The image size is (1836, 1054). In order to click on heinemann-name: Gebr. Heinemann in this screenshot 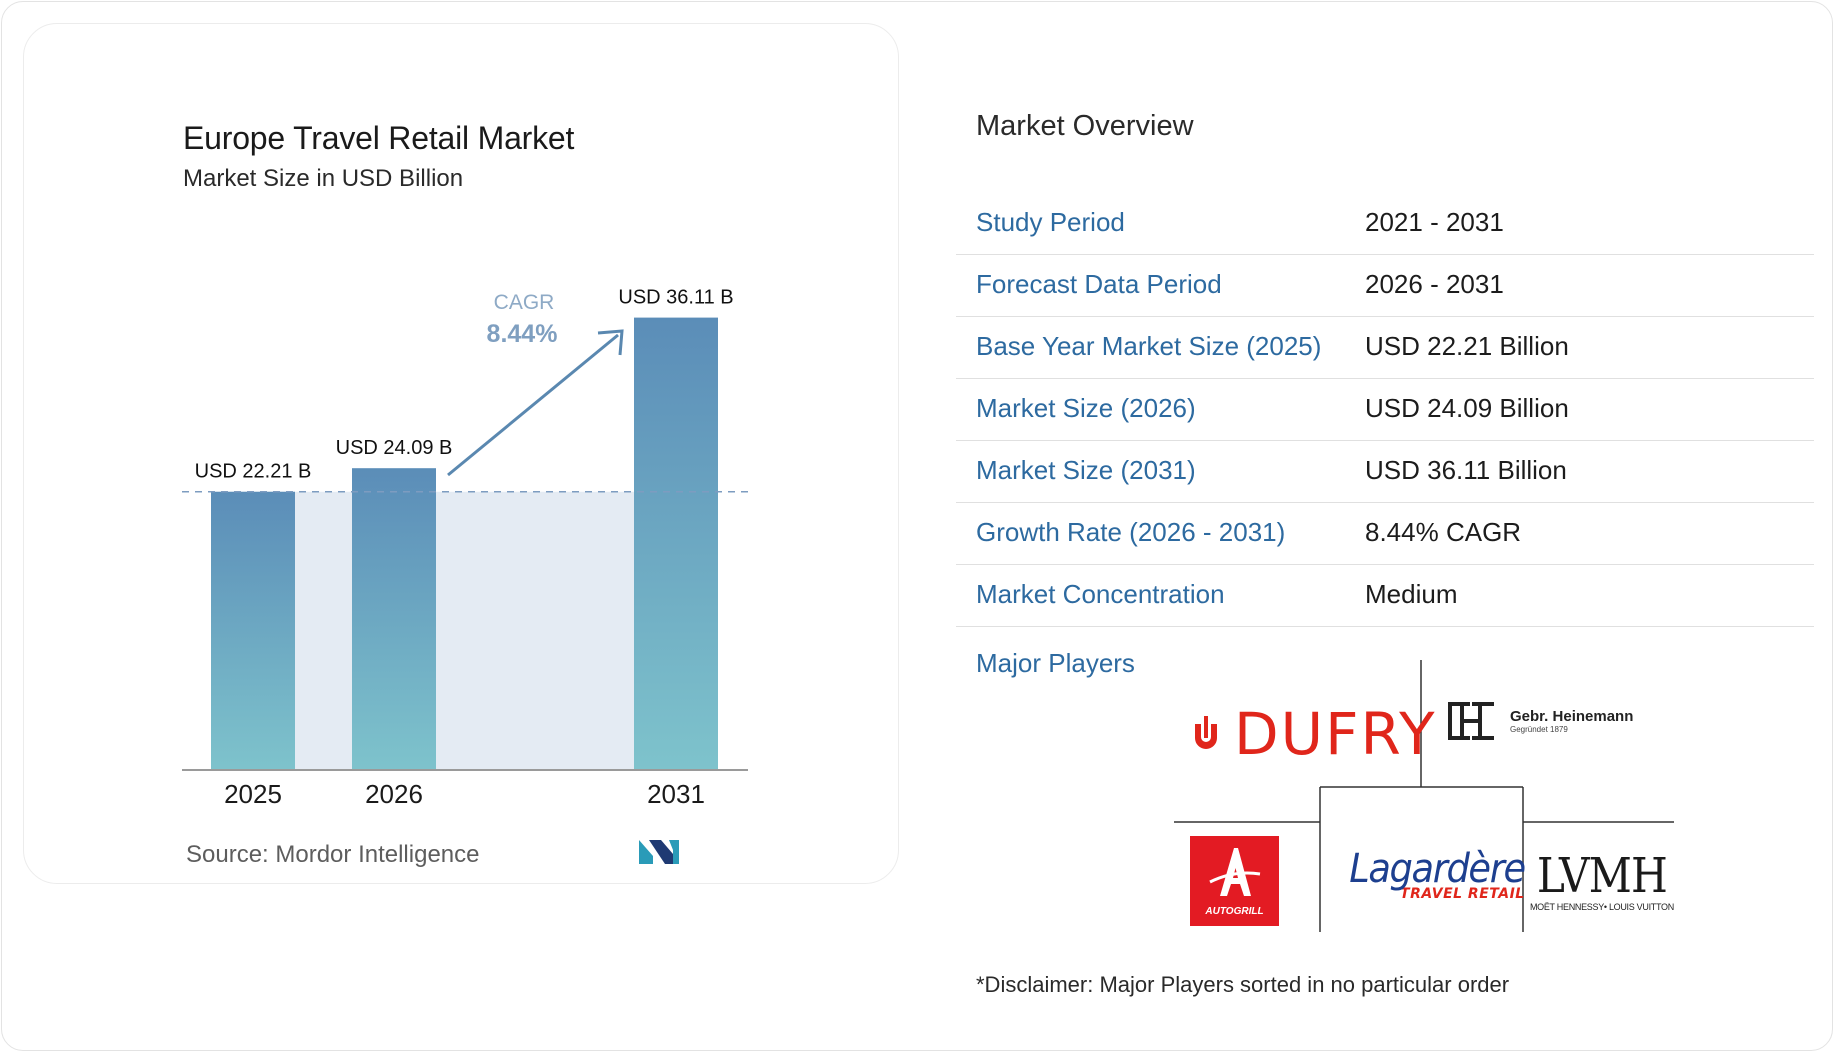, I will do `click(1572, 716)`.